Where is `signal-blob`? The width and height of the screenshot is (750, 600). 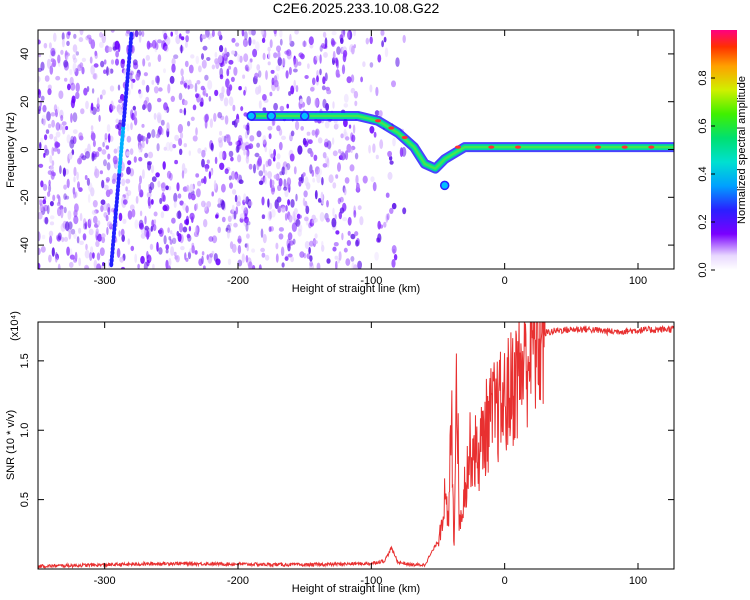 signal-blob is located at coordinates (304, 116).